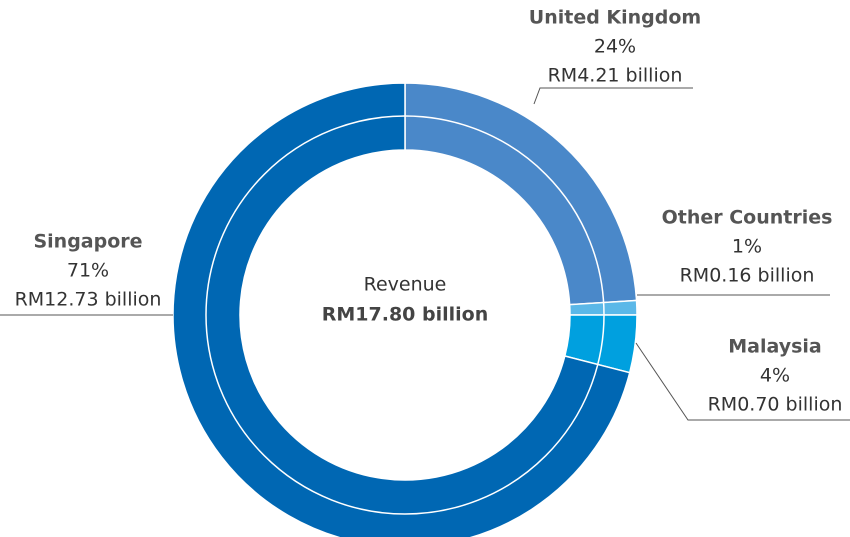  I want to click on amount-label: RM0.70 billion, so click(775, 405).